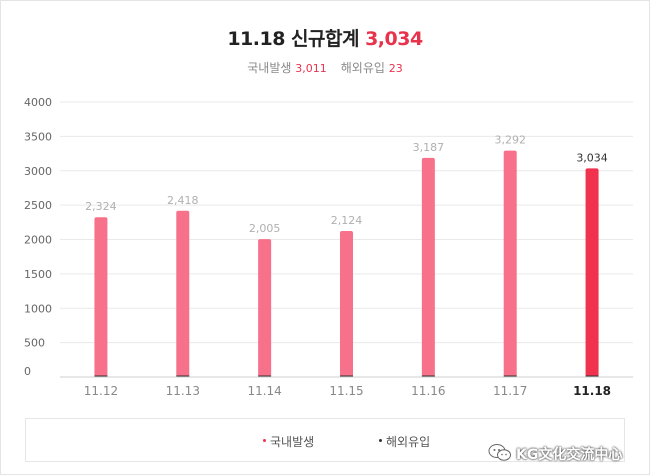 The width and height of the screenshot is (650, 475). What do you see at coordinates (569, 455) in the screenshot?
I see `watermark-text: KG文化交流中心` at bounding box center [569, 455].